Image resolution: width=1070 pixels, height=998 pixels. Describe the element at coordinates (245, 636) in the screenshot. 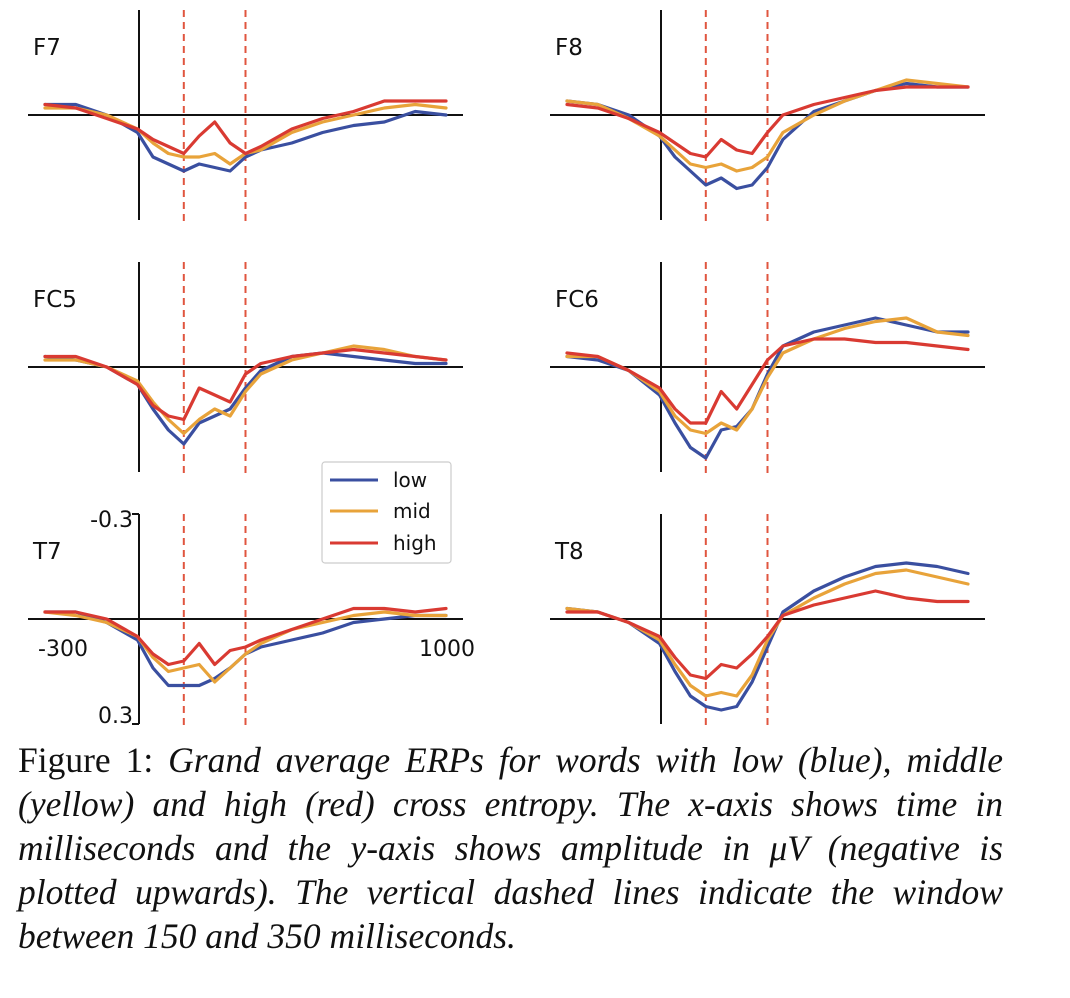

I see `t7-series-high` at that location.